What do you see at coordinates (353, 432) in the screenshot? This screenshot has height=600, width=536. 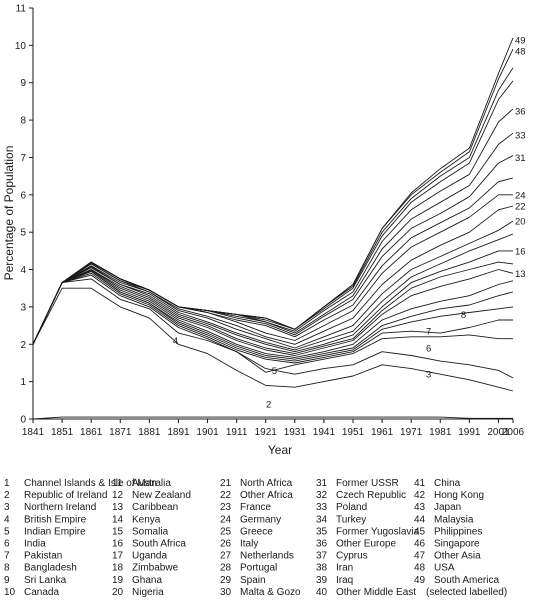 I see `x-tick-label: 1951` at bounding box center [353, 432].